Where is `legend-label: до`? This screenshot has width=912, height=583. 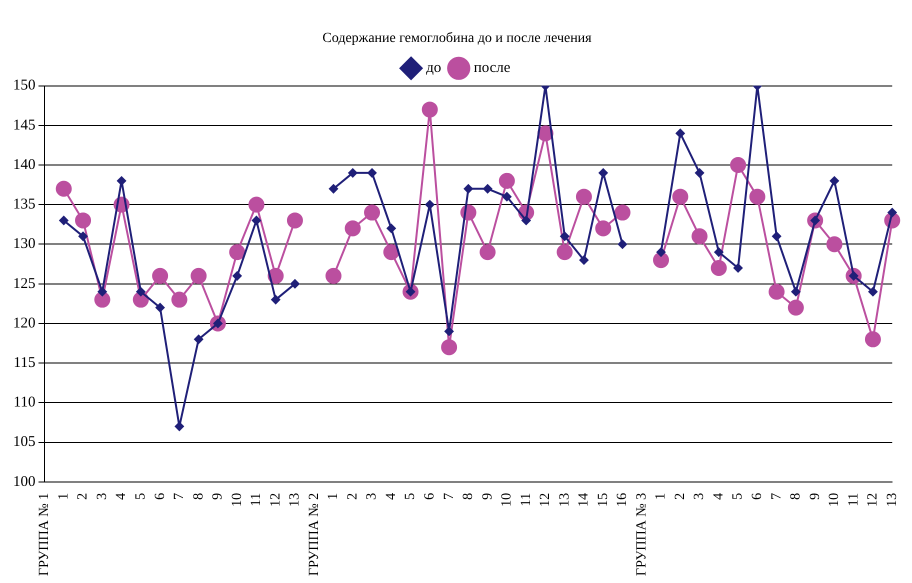 legend-label: до is located at coordinates (434, 68).